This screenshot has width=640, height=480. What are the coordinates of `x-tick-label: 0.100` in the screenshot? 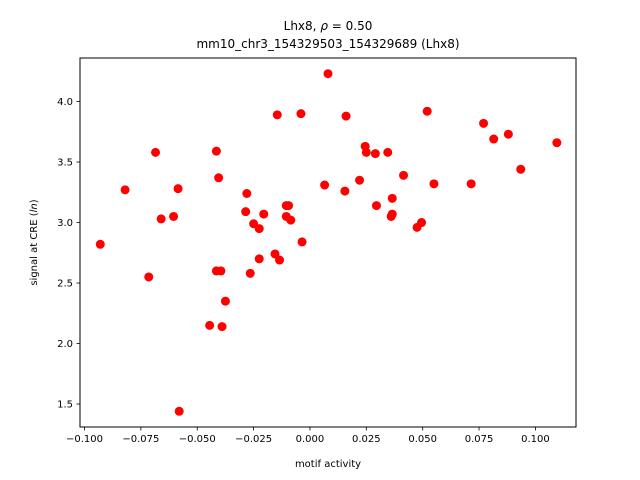 It's located at (535, 439).